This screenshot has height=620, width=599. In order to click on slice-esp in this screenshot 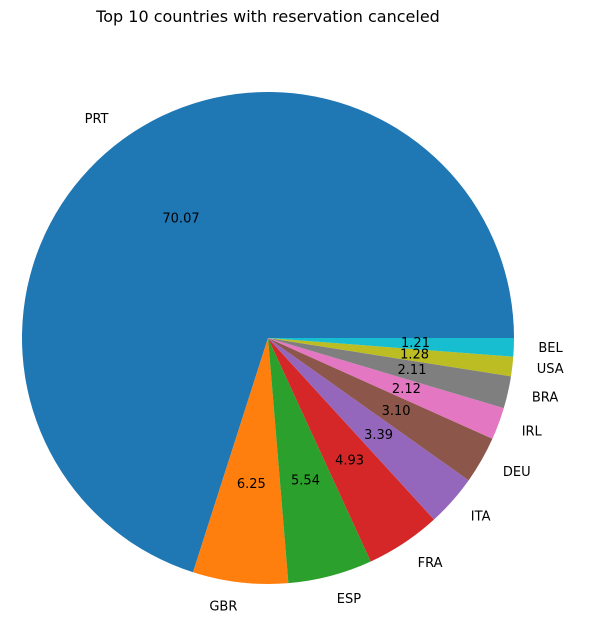, I will do `click(319, 461)`.